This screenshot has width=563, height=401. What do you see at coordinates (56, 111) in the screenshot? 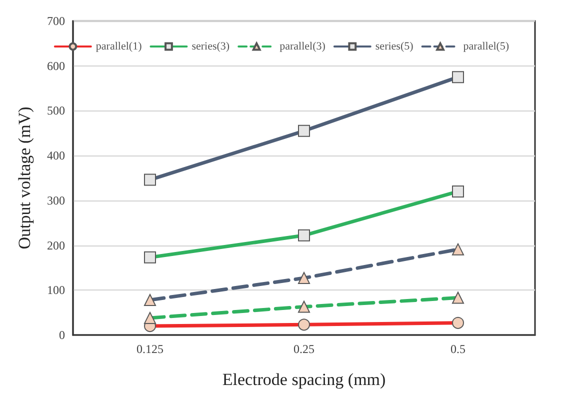
I see `y-tick-label: 500` at bounding box center [56, 111].